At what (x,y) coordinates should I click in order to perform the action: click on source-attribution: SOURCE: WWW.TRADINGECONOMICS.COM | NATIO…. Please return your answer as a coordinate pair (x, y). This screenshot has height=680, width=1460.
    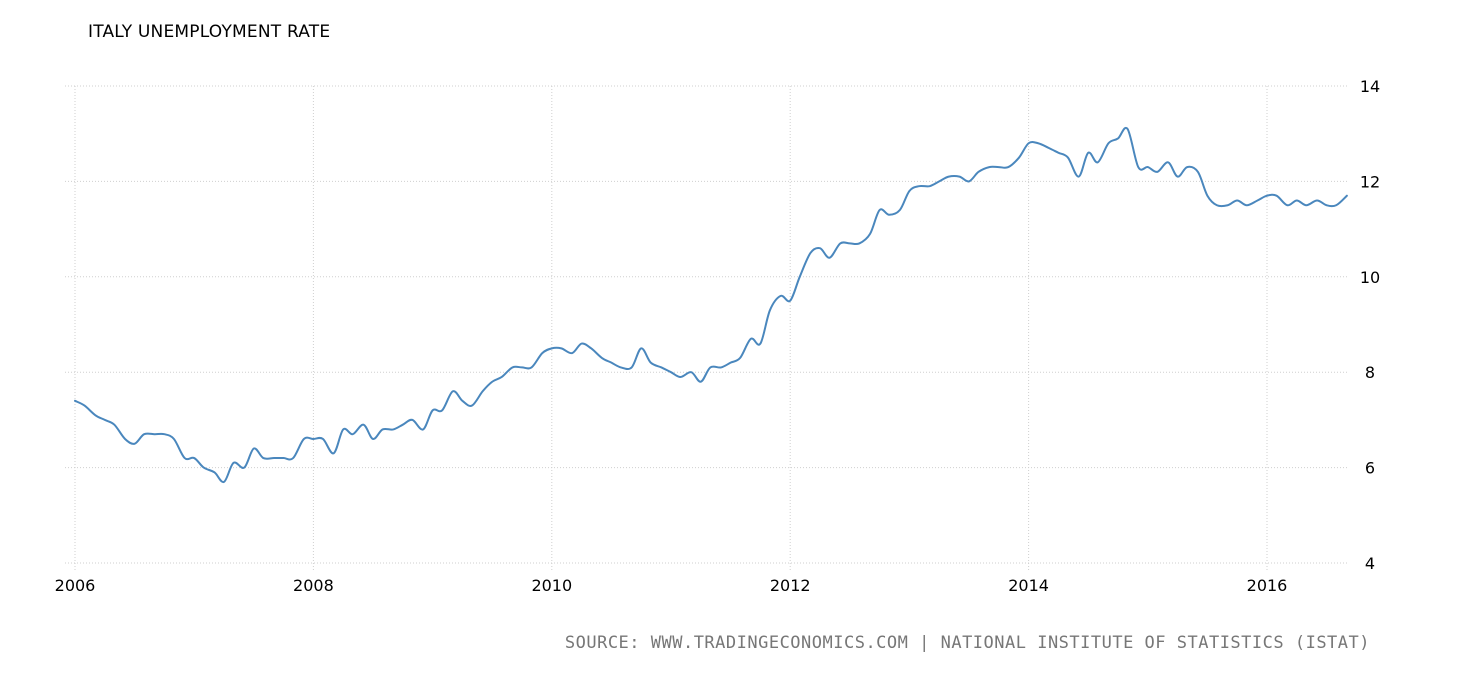
    Looking at the image, I should click on (967, 643).